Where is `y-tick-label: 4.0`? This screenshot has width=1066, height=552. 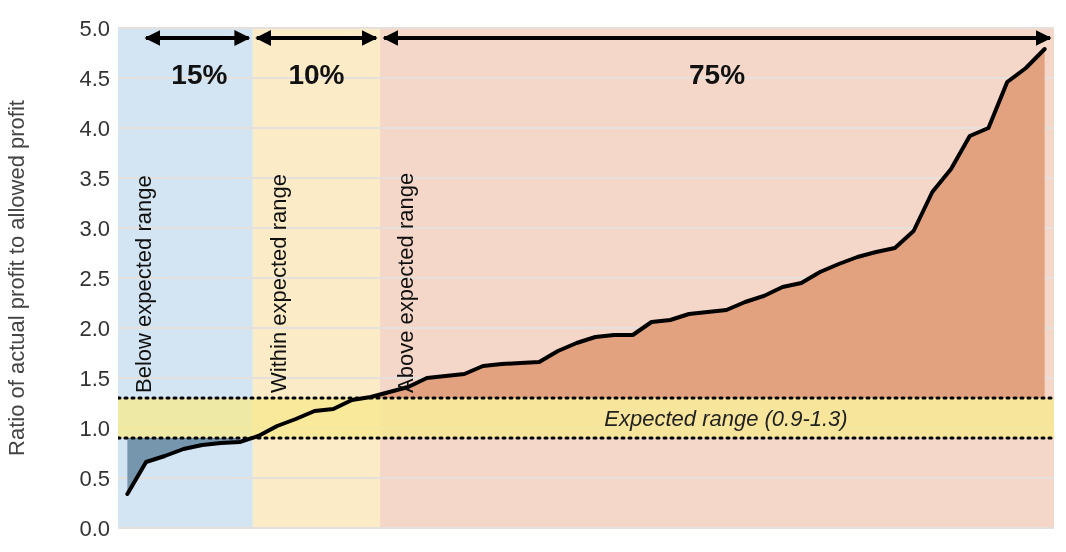
y-tick-label: 4.0 is located at coordinates (94, 128).